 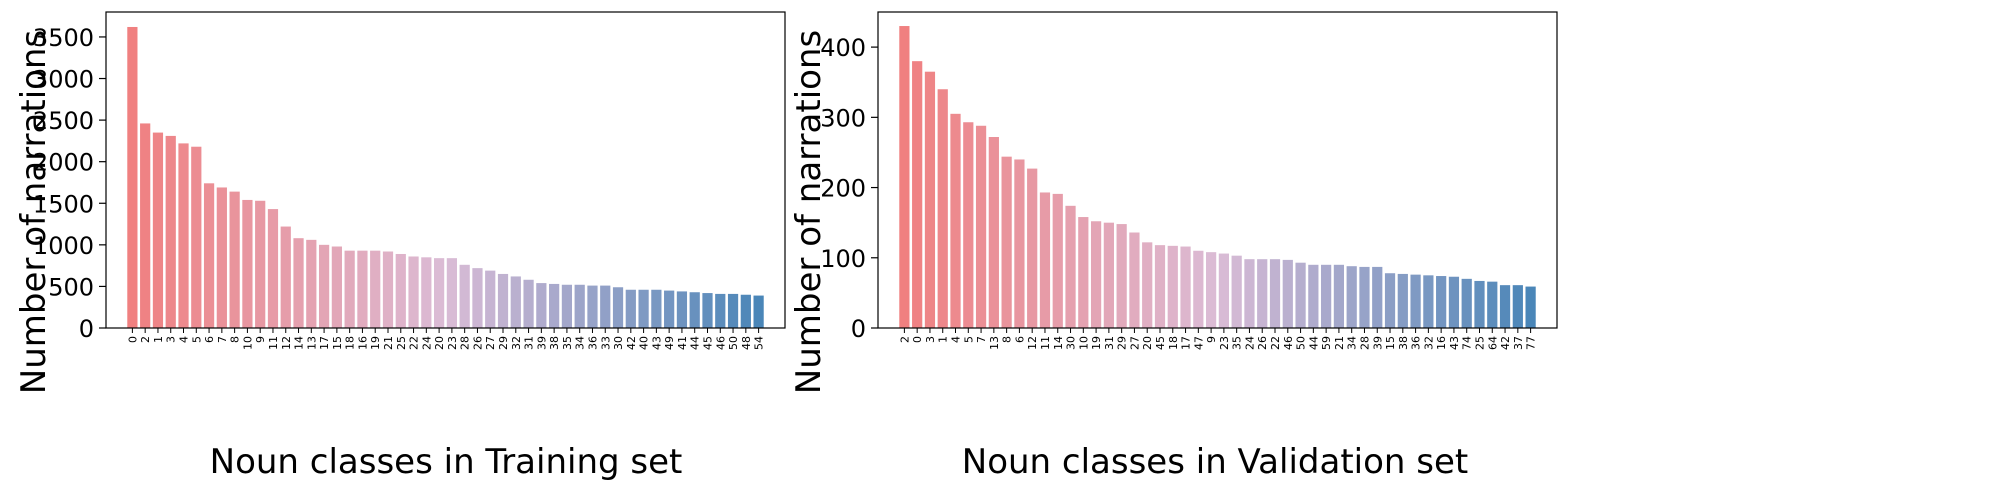 What do you see at coordinates (1007, 339) in the screenshot?
I see `validation-x-tick-label: 8` at bounding box center [1007, 339].